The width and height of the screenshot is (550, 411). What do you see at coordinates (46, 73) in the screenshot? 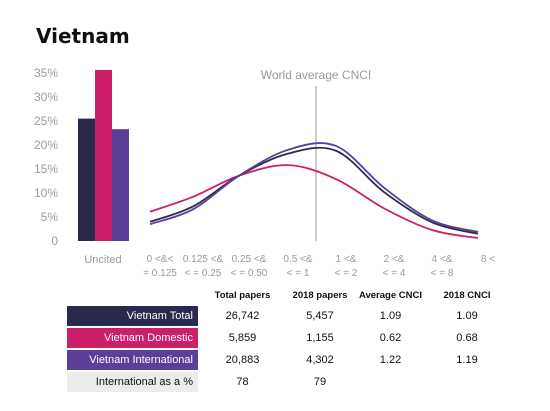
I see `y-tick-label: 35%` at bounding box center [46, 73].